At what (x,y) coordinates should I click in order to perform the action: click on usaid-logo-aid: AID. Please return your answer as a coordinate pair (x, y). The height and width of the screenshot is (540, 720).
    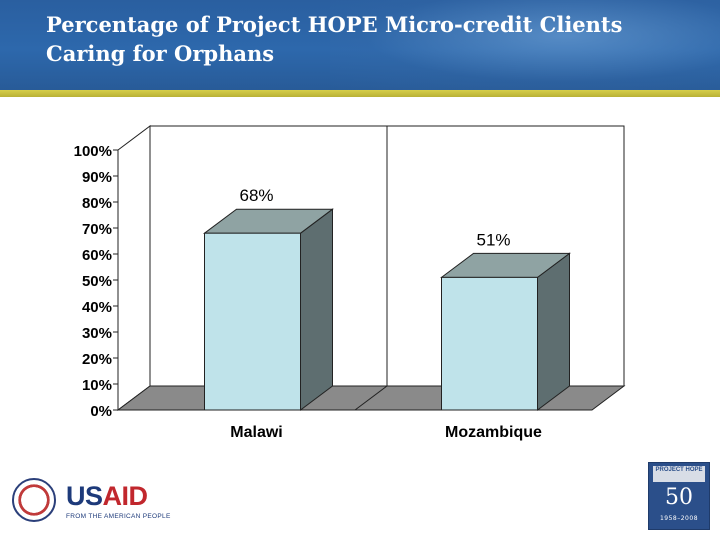
    Looking at the image, I should click on (125, 496).